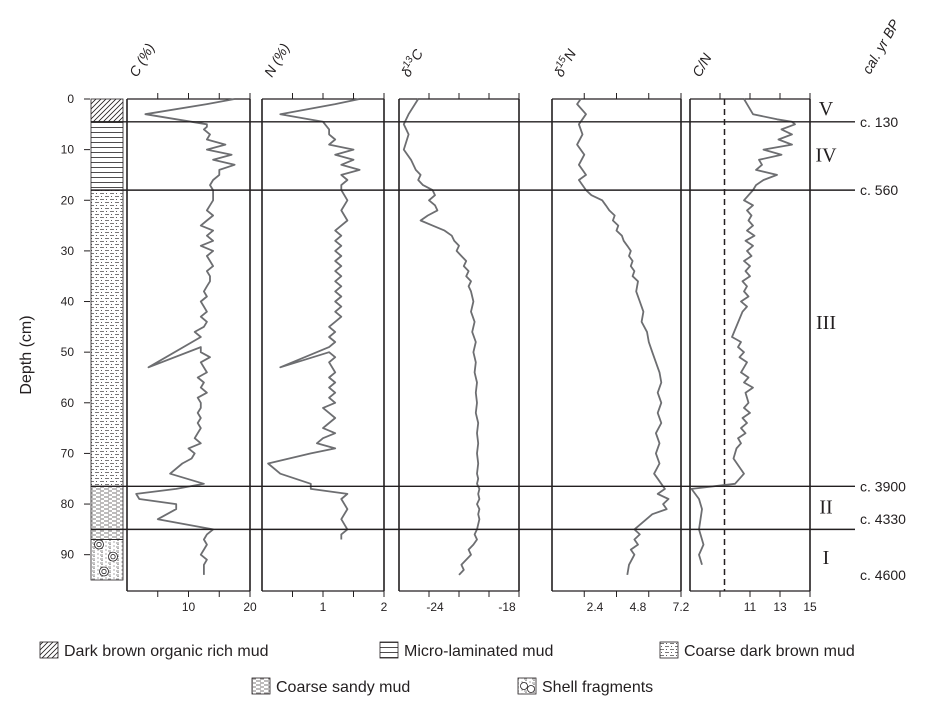 Image resolution: width=933 pixels, height=708 pixels. I want to click on age-label: c. 4600, so click(883, 575).